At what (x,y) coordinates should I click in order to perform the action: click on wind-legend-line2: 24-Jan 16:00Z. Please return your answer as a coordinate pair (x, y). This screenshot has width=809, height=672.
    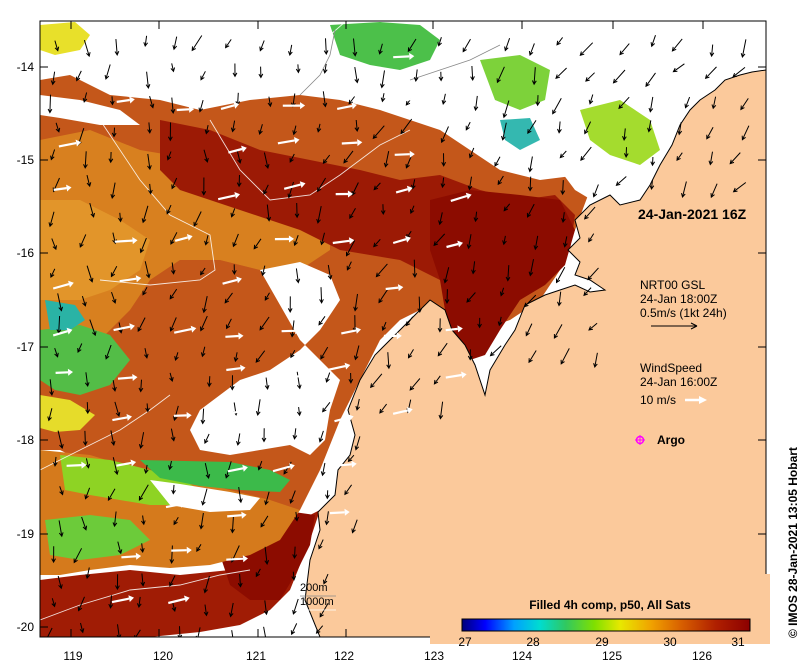
    Looking at the image, I should click on (678, 382).